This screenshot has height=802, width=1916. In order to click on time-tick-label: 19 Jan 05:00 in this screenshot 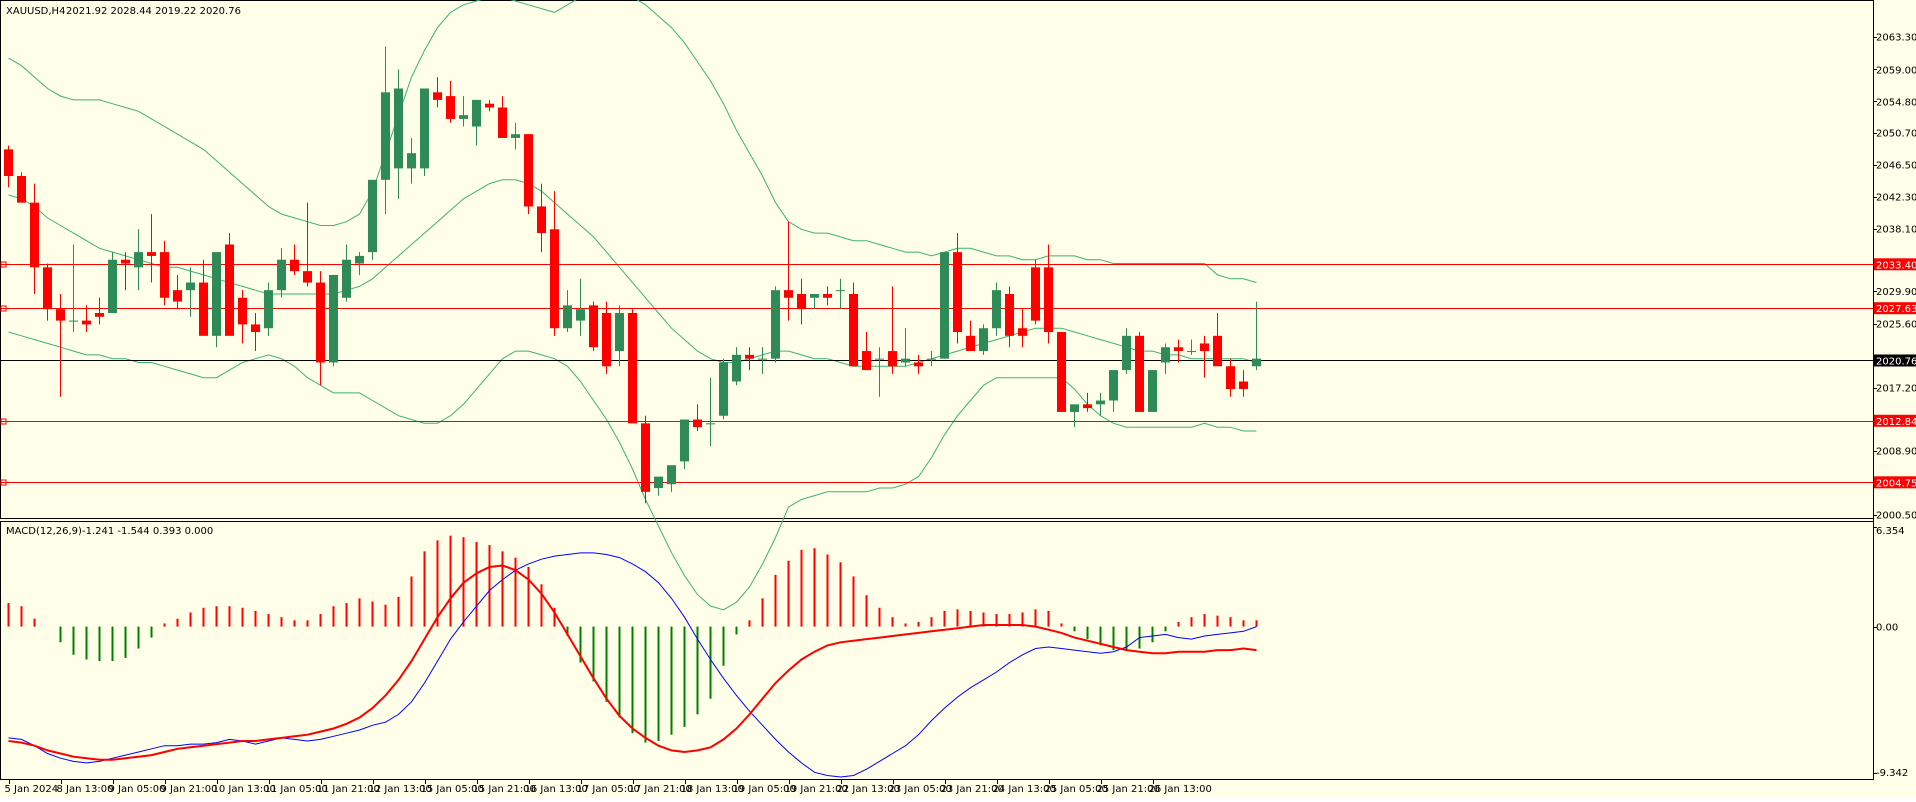, I will do `click(764, 789)`.